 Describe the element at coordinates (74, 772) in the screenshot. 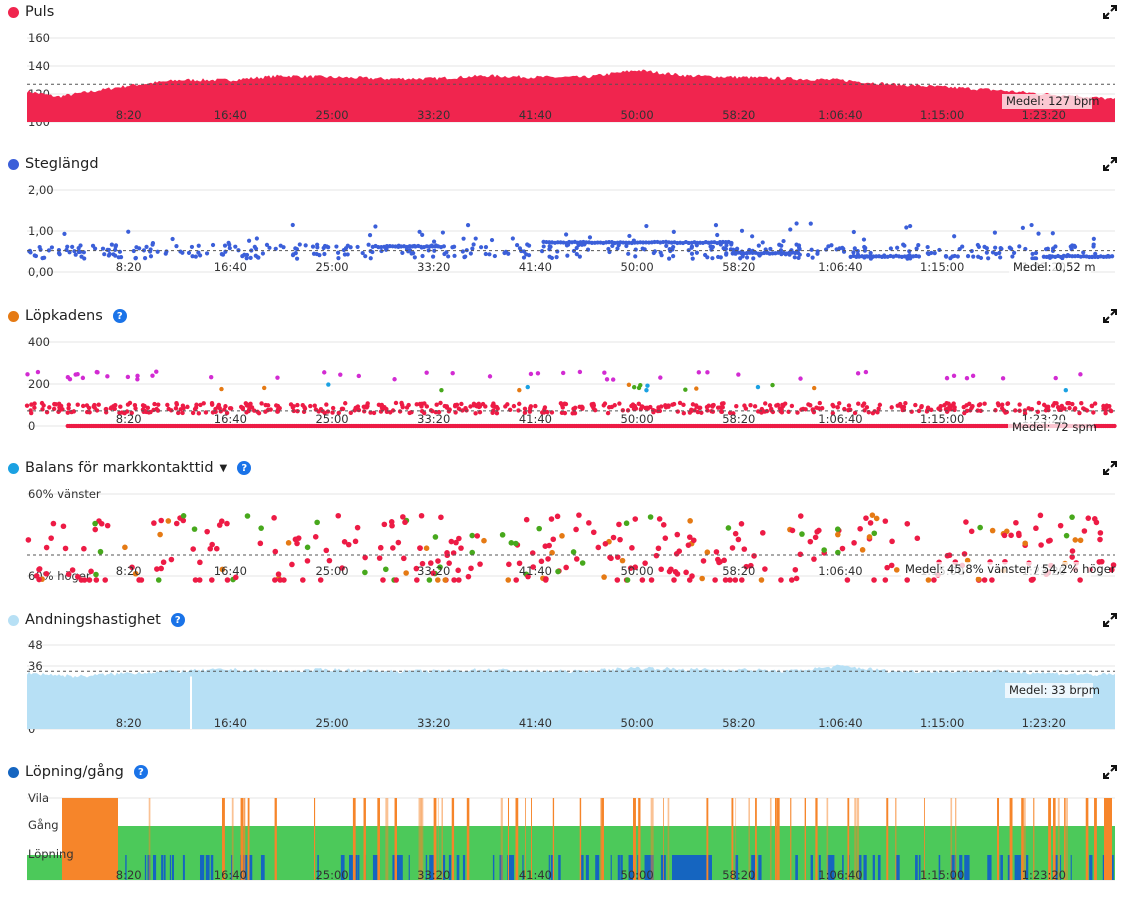

I see `chart-title: Löpning/gång` at that location.